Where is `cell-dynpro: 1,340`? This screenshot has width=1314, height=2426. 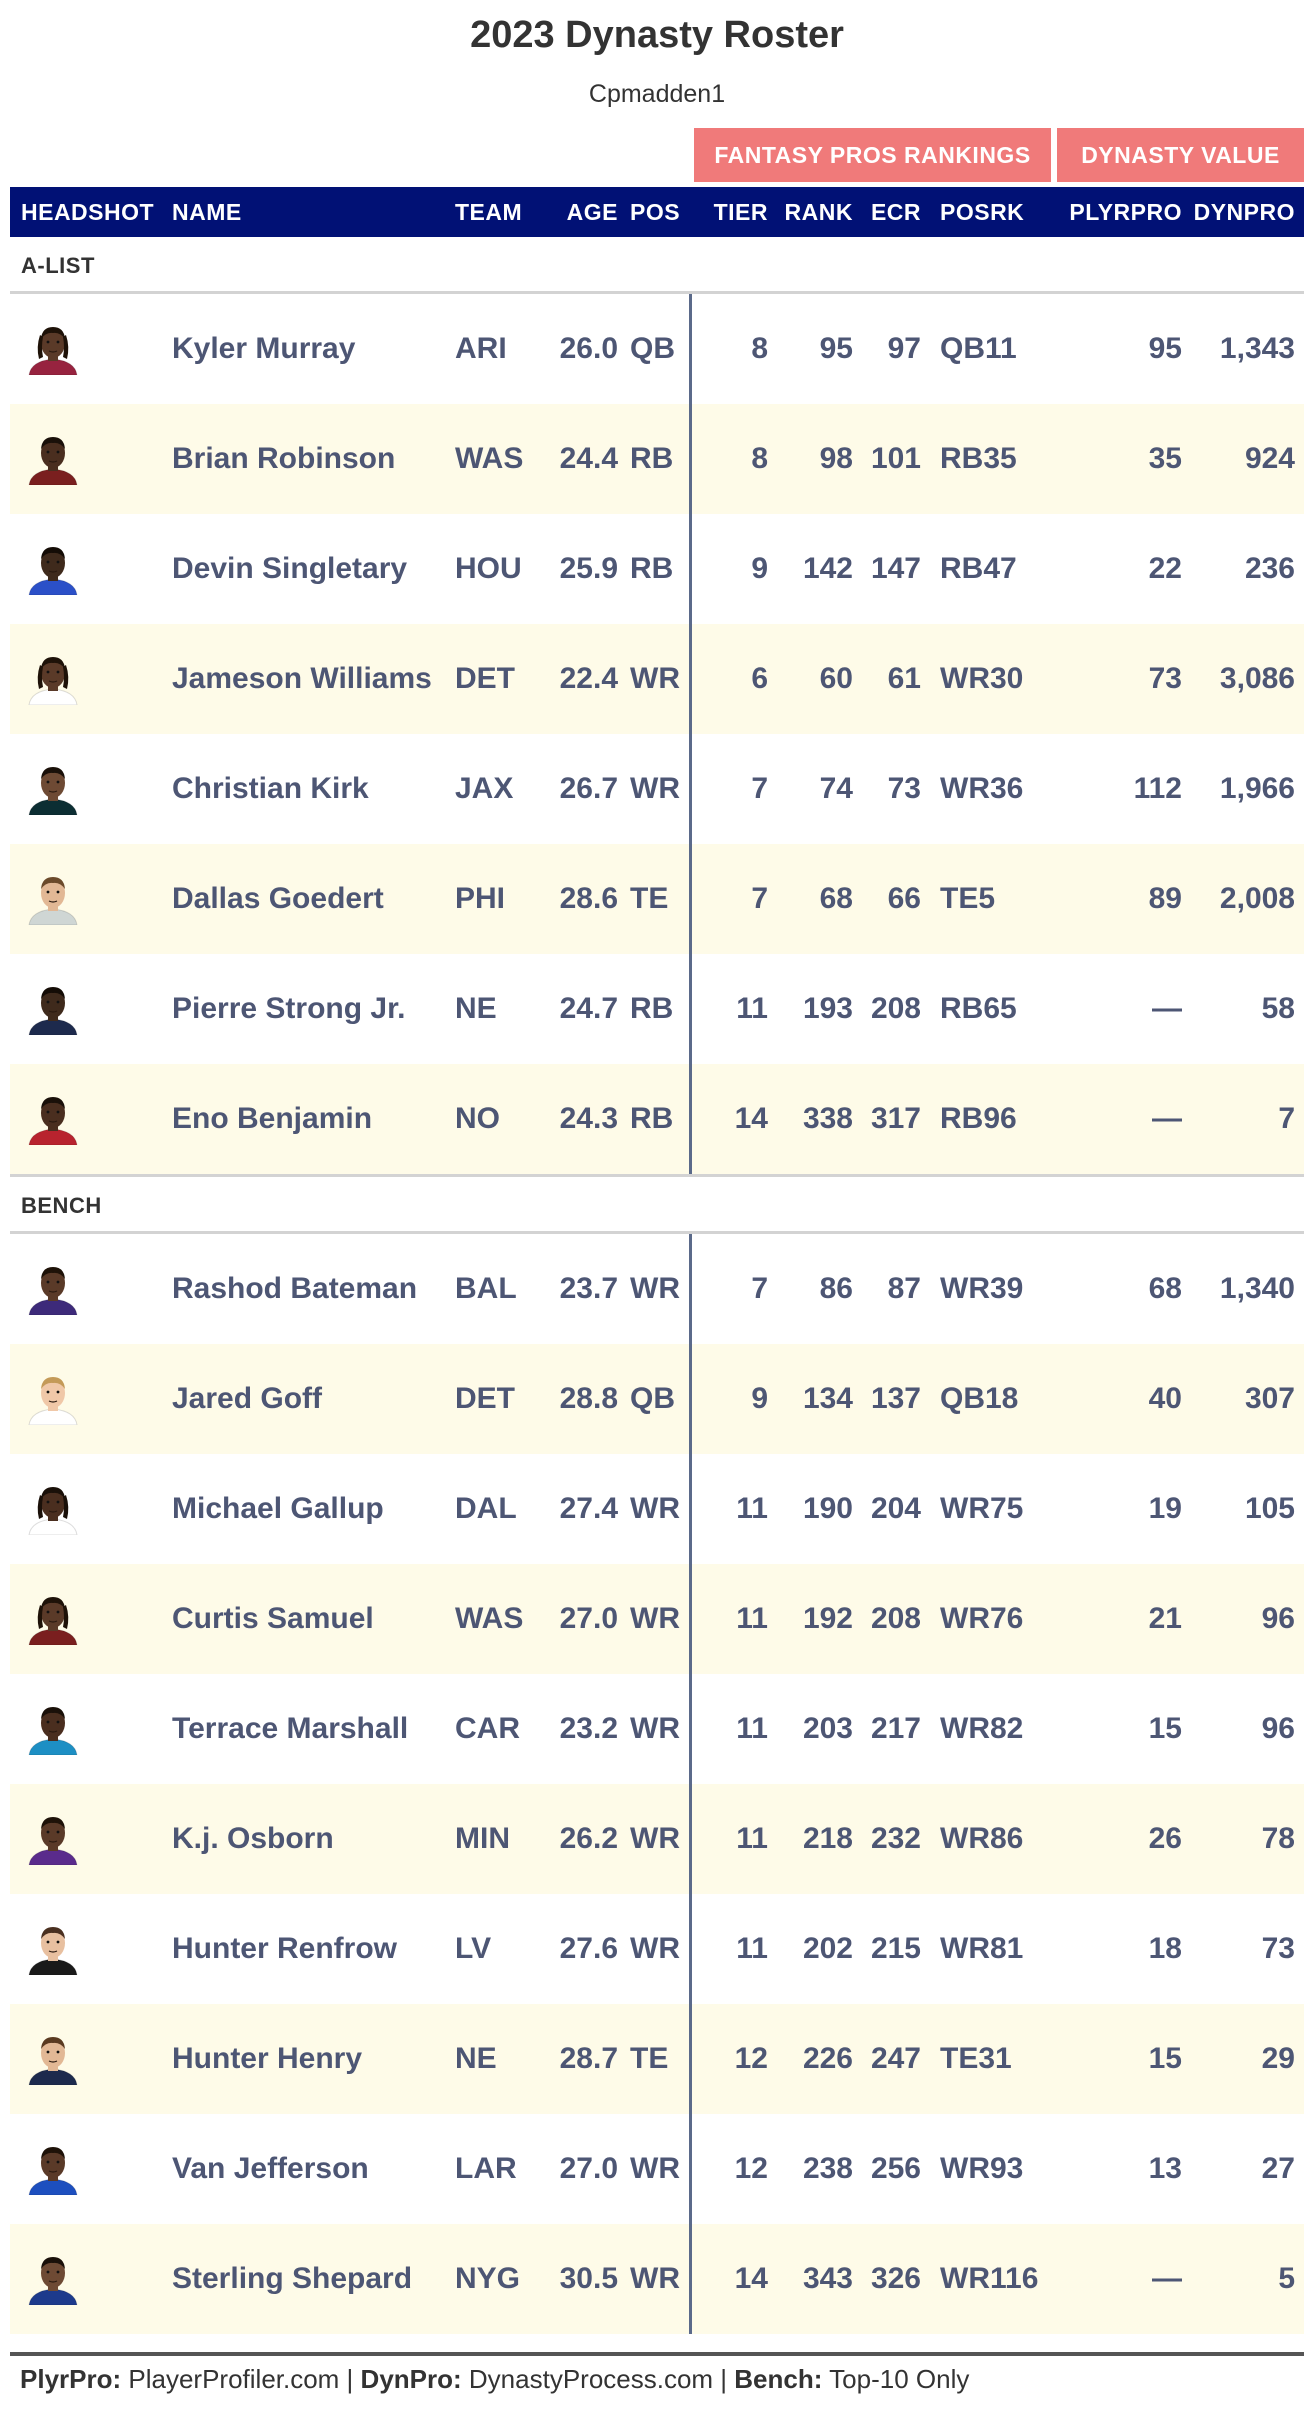 cell-dynpro: 1,340 is located at coordinates (1257, 1288).